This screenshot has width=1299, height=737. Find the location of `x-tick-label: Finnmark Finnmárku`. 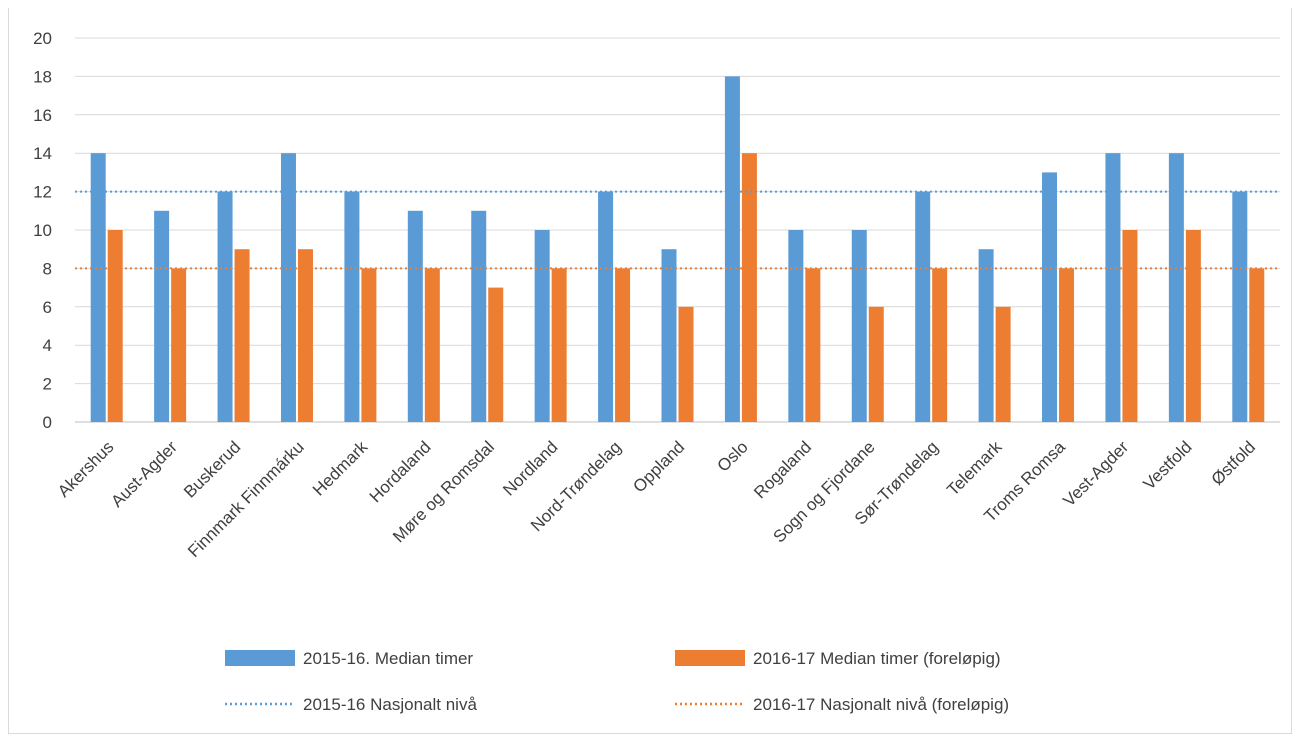

x-tick-label: Finnmark Finnmárku is located at coordinates (246, 499).